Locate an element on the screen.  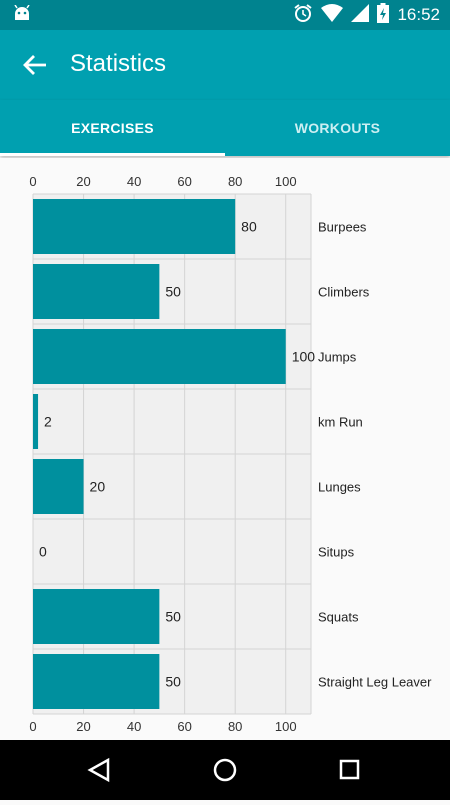
bar-value-label: 20 is located at coordinates (98, 487).